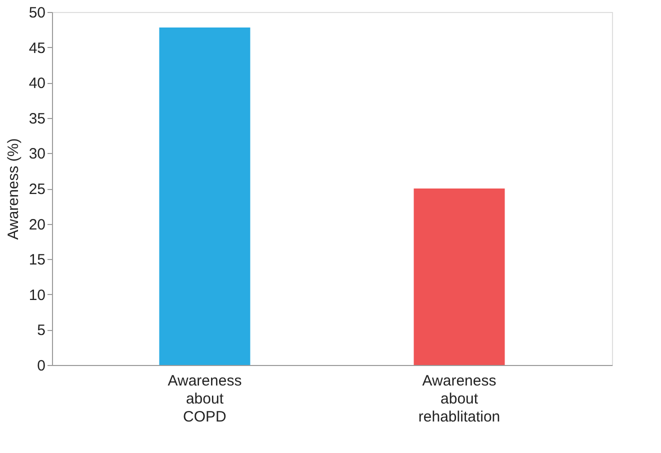 Image resolution: width=661 pixels, height=453 pixels. What do you see at coordinates (13, 189) in the screenshot?
I see `y-axis-title: Awareness (%)` at bounding box center [13, 189].